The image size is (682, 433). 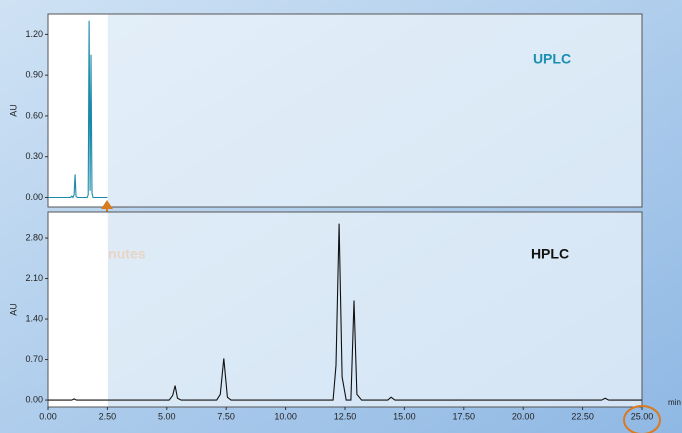 I want to click on trace, so click(x=78, y=109).